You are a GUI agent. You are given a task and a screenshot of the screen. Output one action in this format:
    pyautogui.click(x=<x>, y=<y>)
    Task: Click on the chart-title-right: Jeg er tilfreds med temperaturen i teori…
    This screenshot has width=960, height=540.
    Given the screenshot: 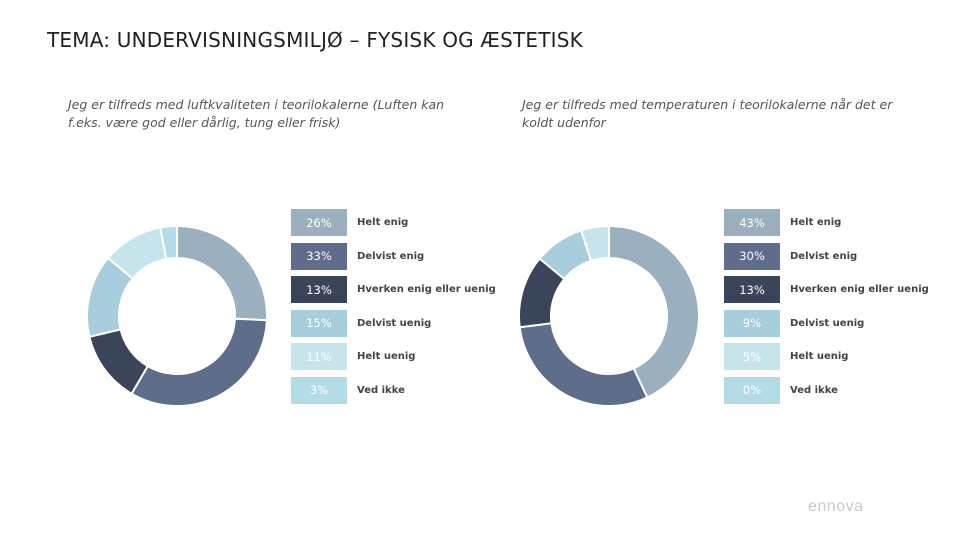 What is the action you would take?
    pyautogui.click(x=707, y=113)
    